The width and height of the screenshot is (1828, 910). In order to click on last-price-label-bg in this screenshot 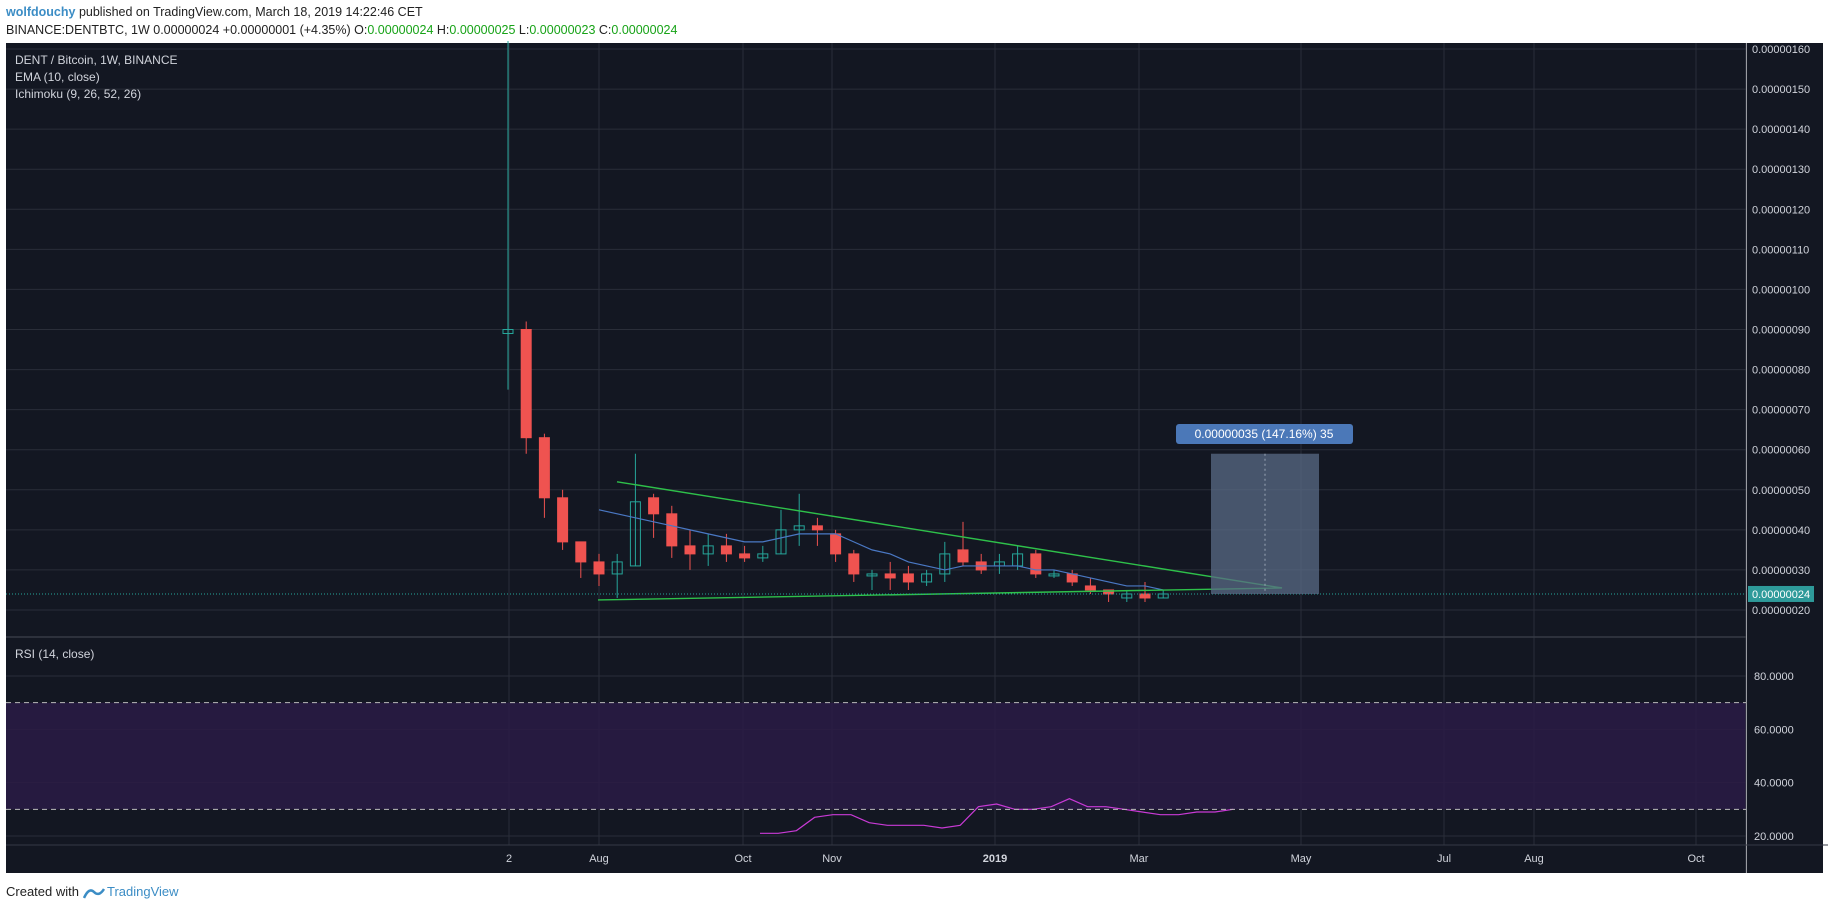, I will do `click(1781, 593)`.